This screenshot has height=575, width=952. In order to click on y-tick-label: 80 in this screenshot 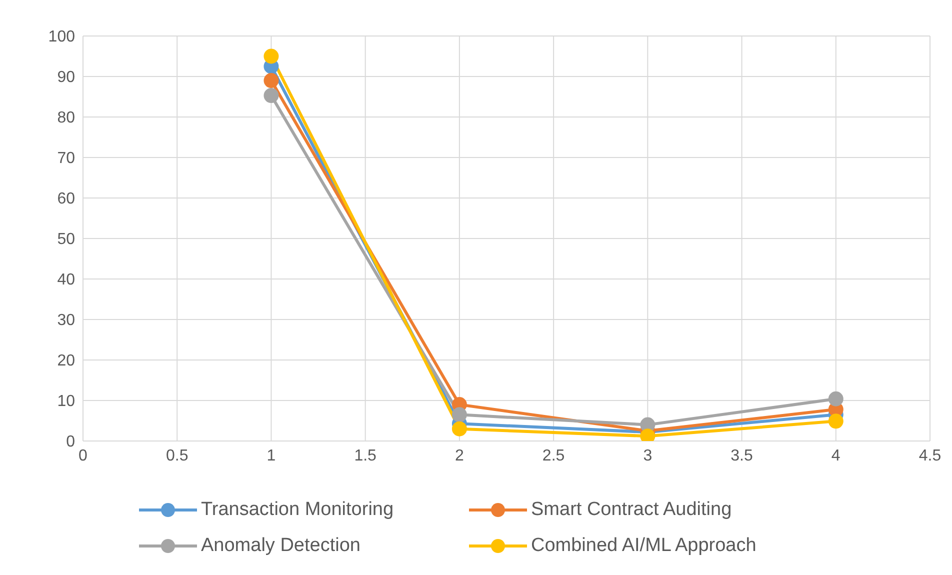, I will do `click(66, 118)`.